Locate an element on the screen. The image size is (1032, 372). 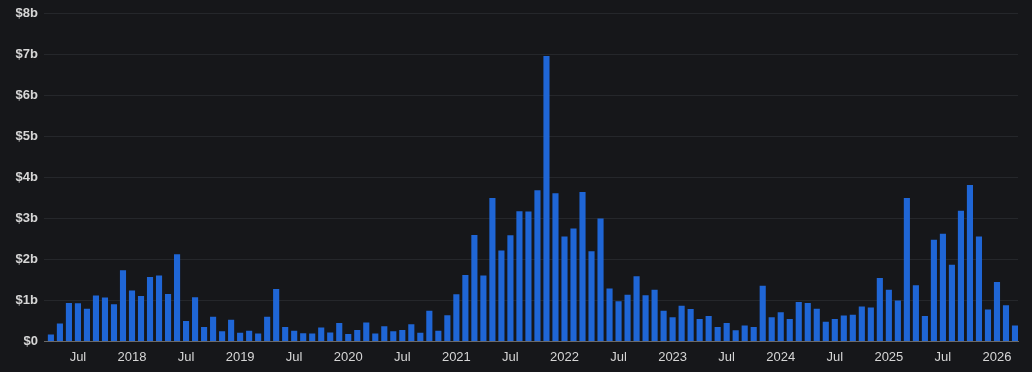
x-tick-label: 2018 is located at coordinates (132, 356).